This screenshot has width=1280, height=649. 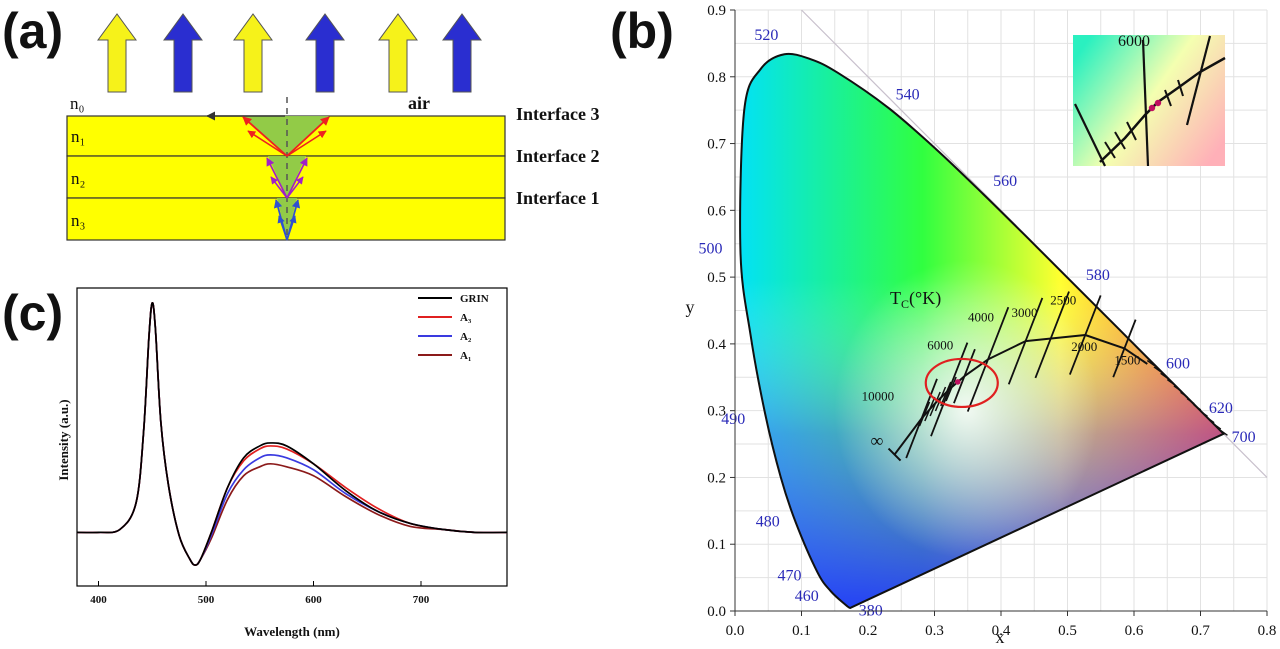 What do you see at coordinates (961, 383) in the screenshot?
I see `highlight-ellipse` at bounding box center [961, 383].